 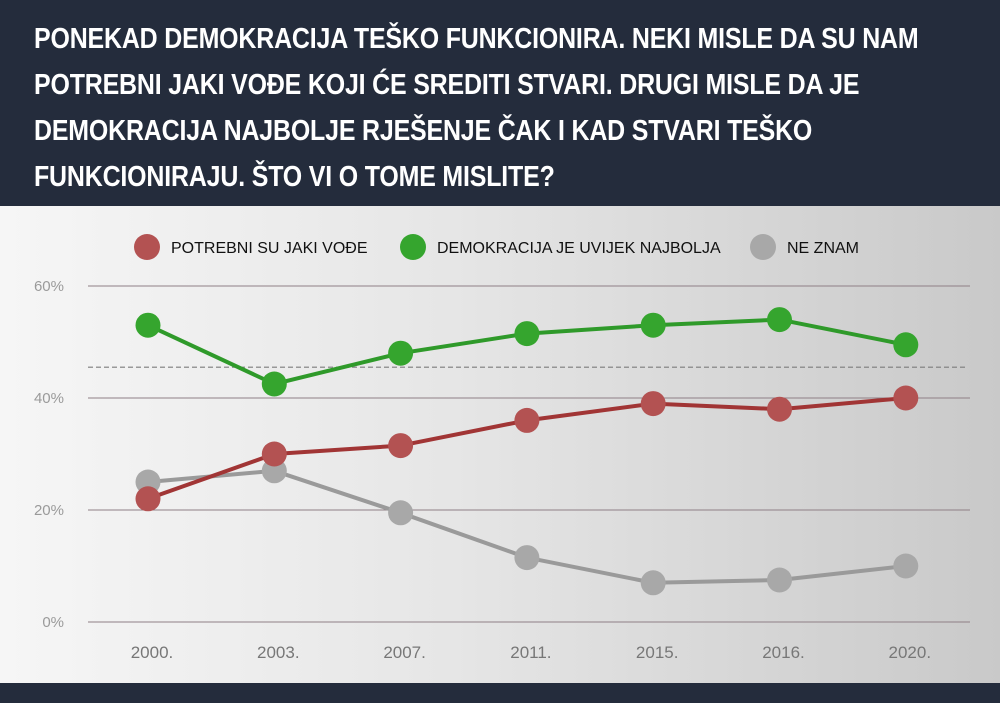 I want to click on y-tick-label: 40%, so click(x=49, y=398).